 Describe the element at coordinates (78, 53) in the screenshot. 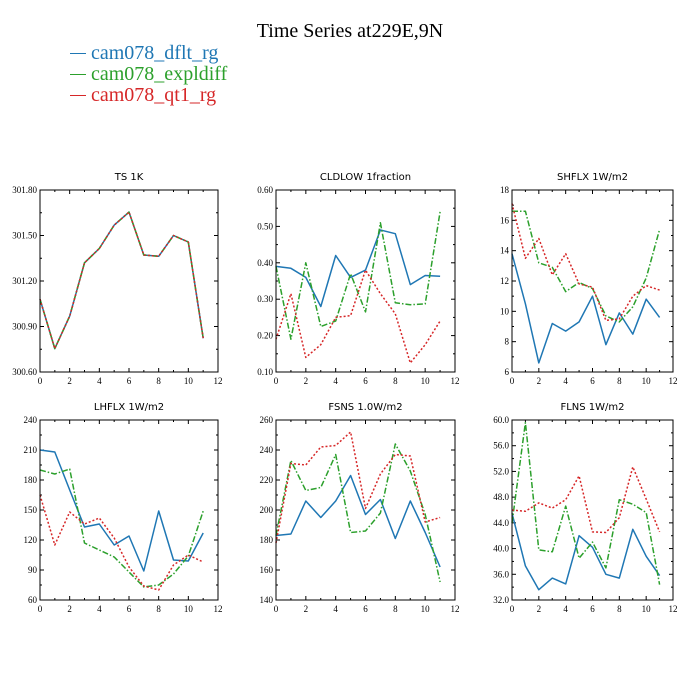

I see `legend-swatch-dflt` at that location.